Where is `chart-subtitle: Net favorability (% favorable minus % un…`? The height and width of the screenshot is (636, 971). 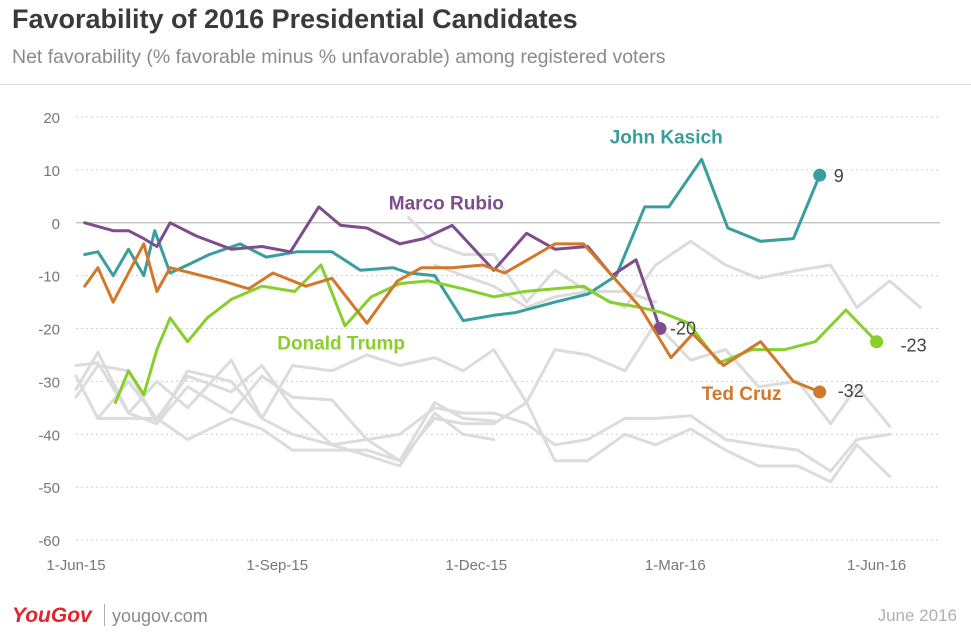
chart-subtitle: Net favorability (% favorable minus % un… is located at coordinates (339, 57).